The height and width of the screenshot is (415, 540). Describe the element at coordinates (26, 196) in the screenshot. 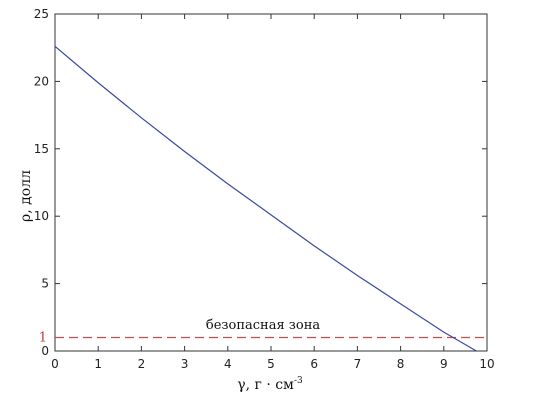

I see `y-axis-label: ρ, долл` at that location.